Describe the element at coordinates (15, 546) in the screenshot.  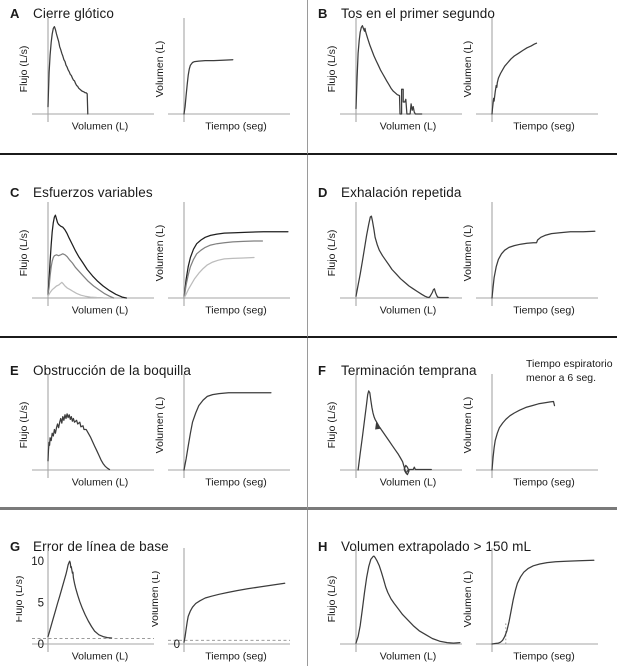
I see `panel-letter: G` at that location.